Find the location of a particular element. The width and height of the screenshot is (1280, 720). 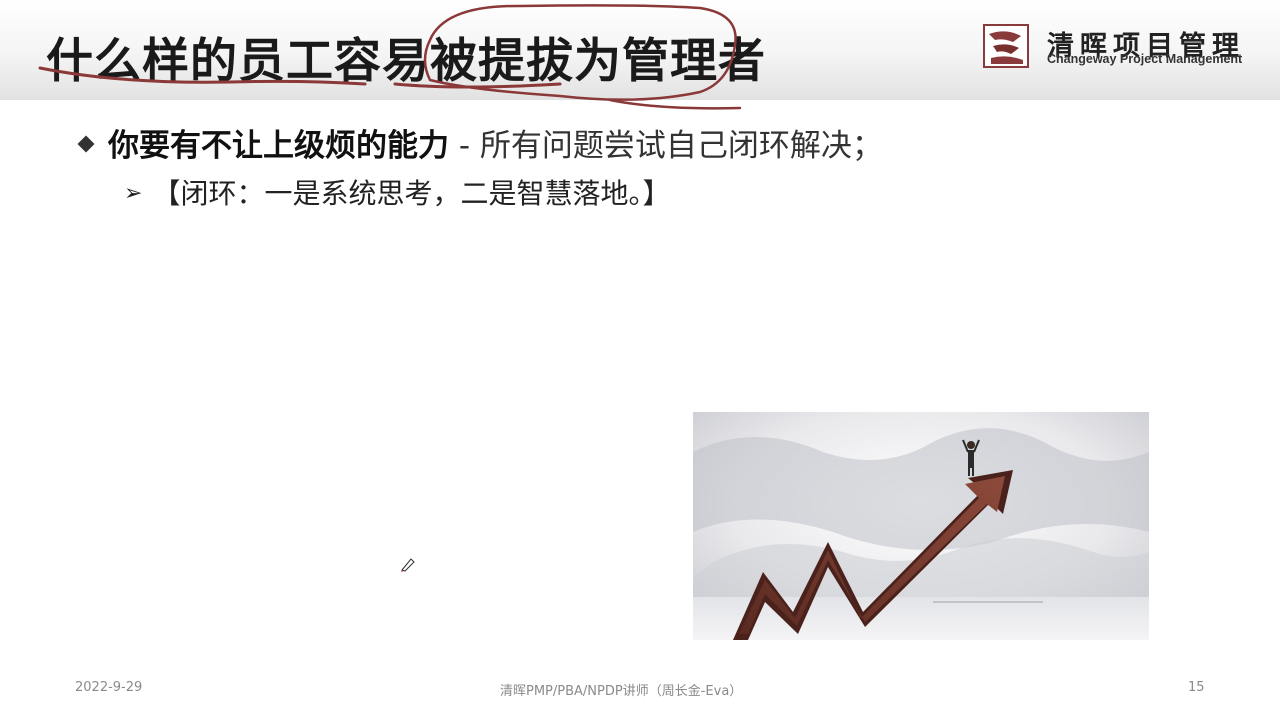

footer-date: 2022-9-29 is located at coordinates (109, 687).